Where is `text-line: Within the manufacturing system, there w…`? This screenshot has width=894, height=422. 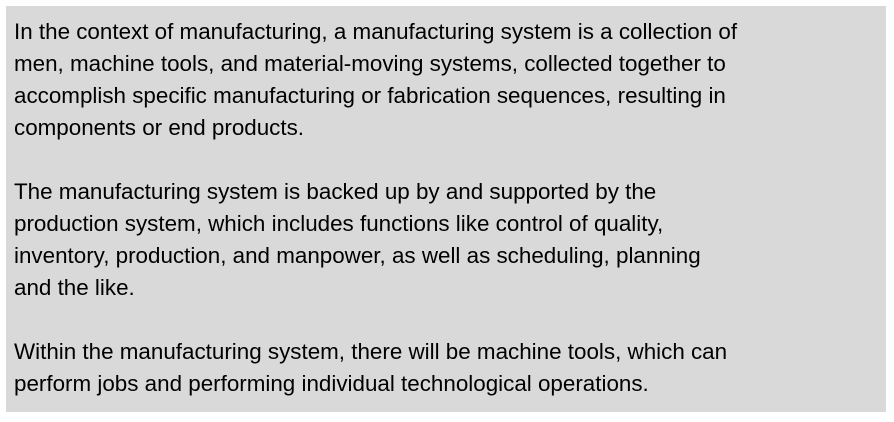
text-line: Within the manufacturing system, there w… is located at coordinates (371, 351).